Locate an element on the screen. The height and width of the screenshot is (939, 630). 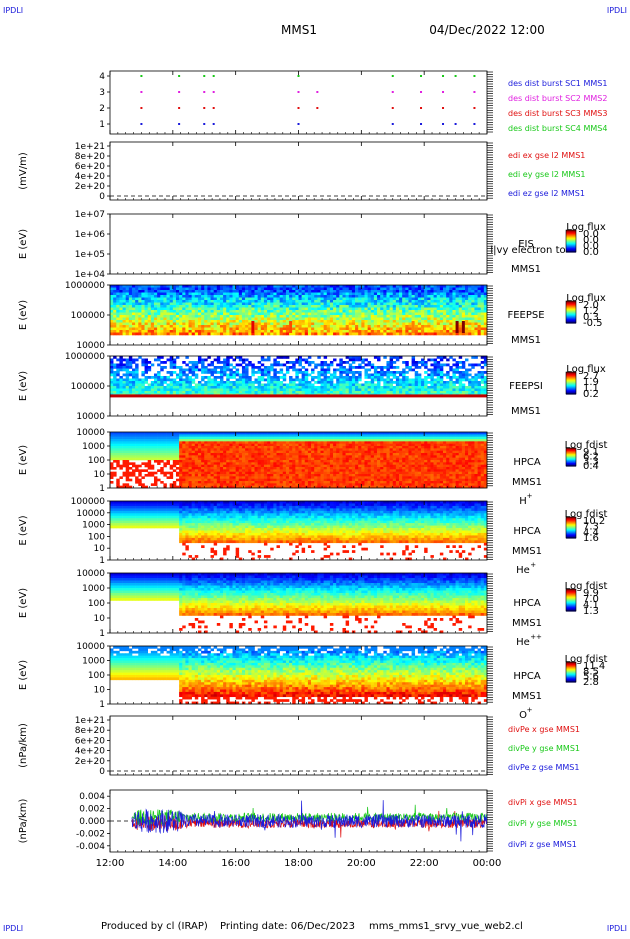
panel-edi-ytick-label: 6e+20 is located at coordinates (90, 167).